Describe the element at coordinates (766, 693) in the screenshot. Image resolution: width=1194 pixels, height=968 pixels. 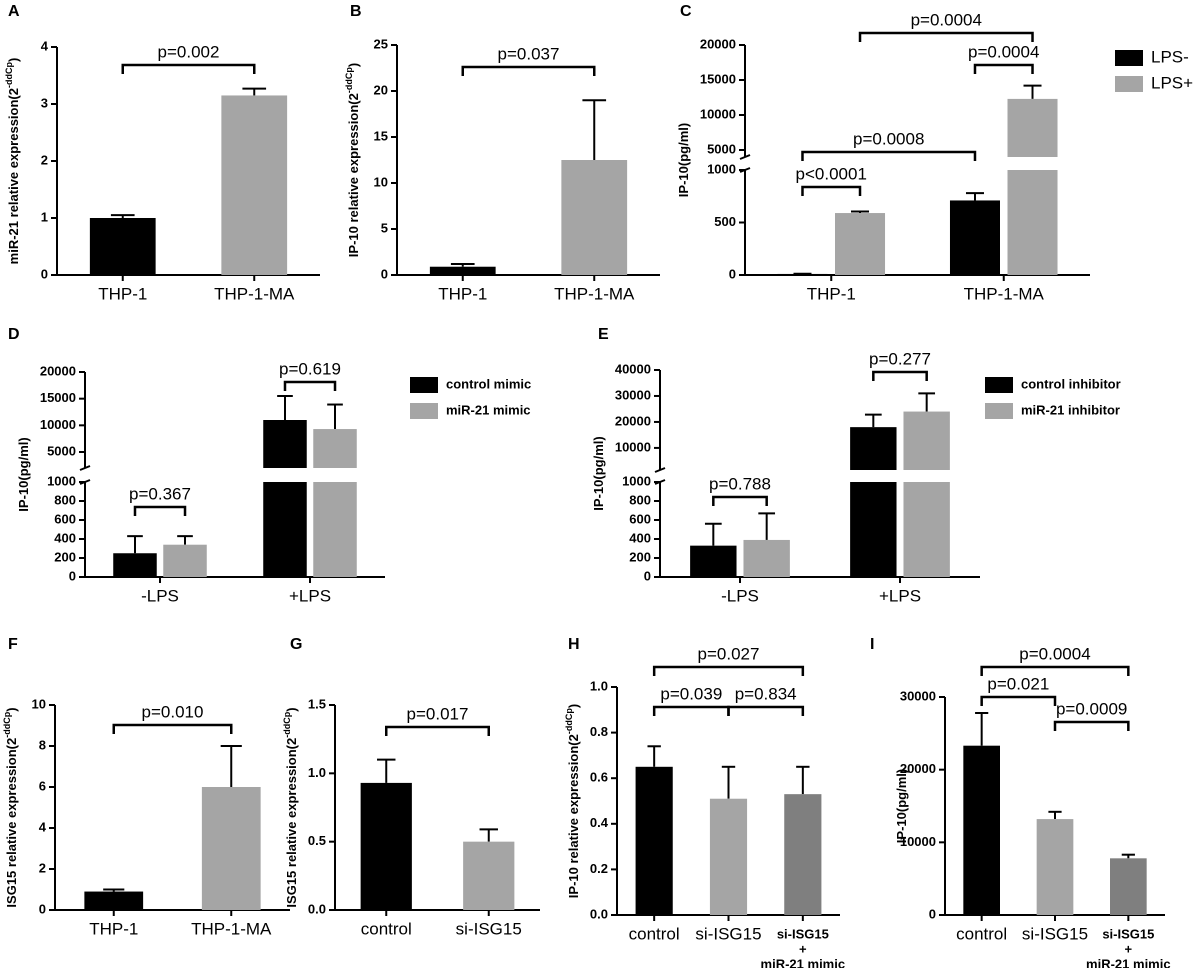
I see `p-value: p=0.834` at that location.